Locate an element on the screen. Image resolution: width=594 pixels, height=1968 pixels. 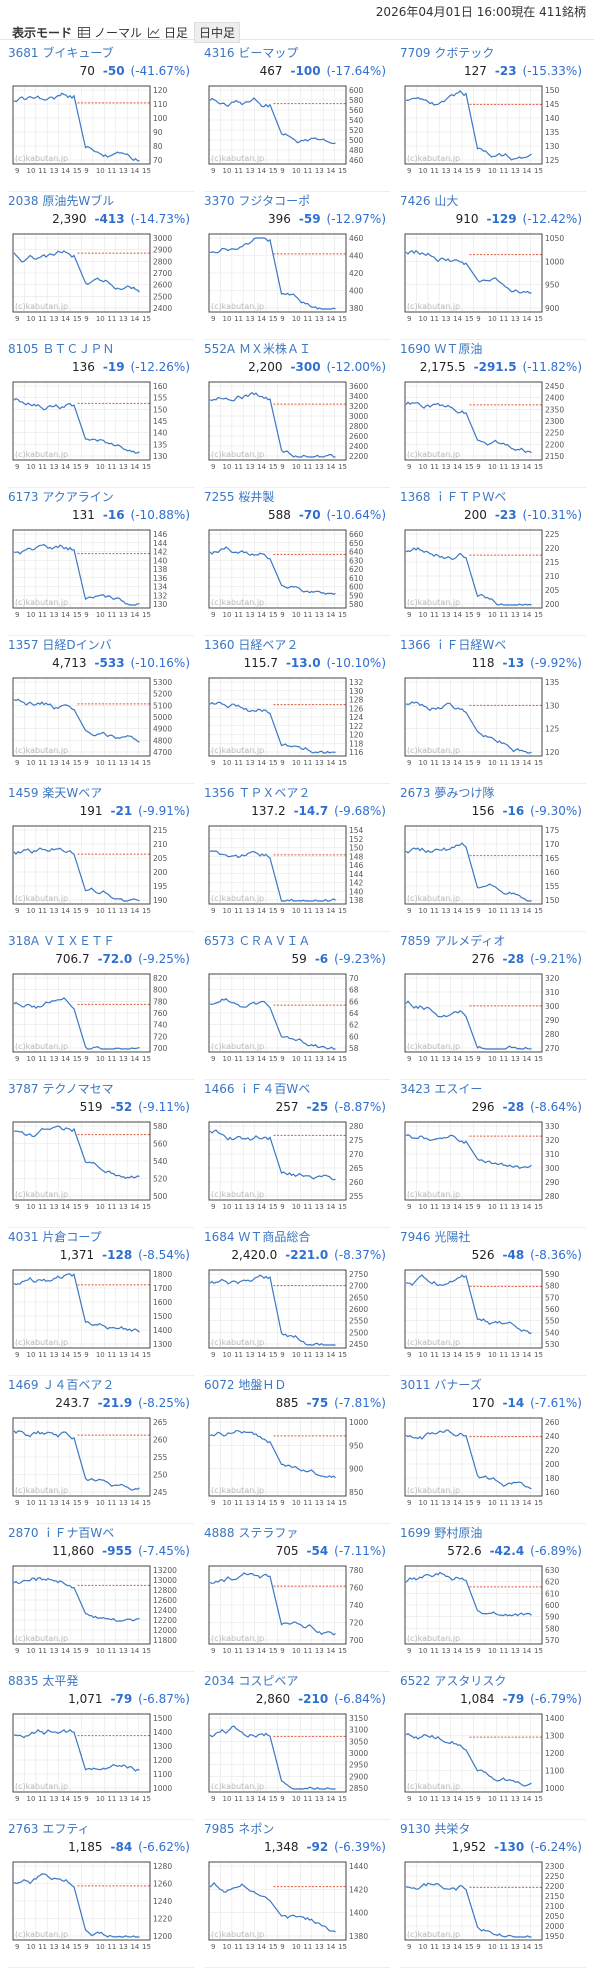
stock-code-link: 8105 is located at coordinates (23, 349).